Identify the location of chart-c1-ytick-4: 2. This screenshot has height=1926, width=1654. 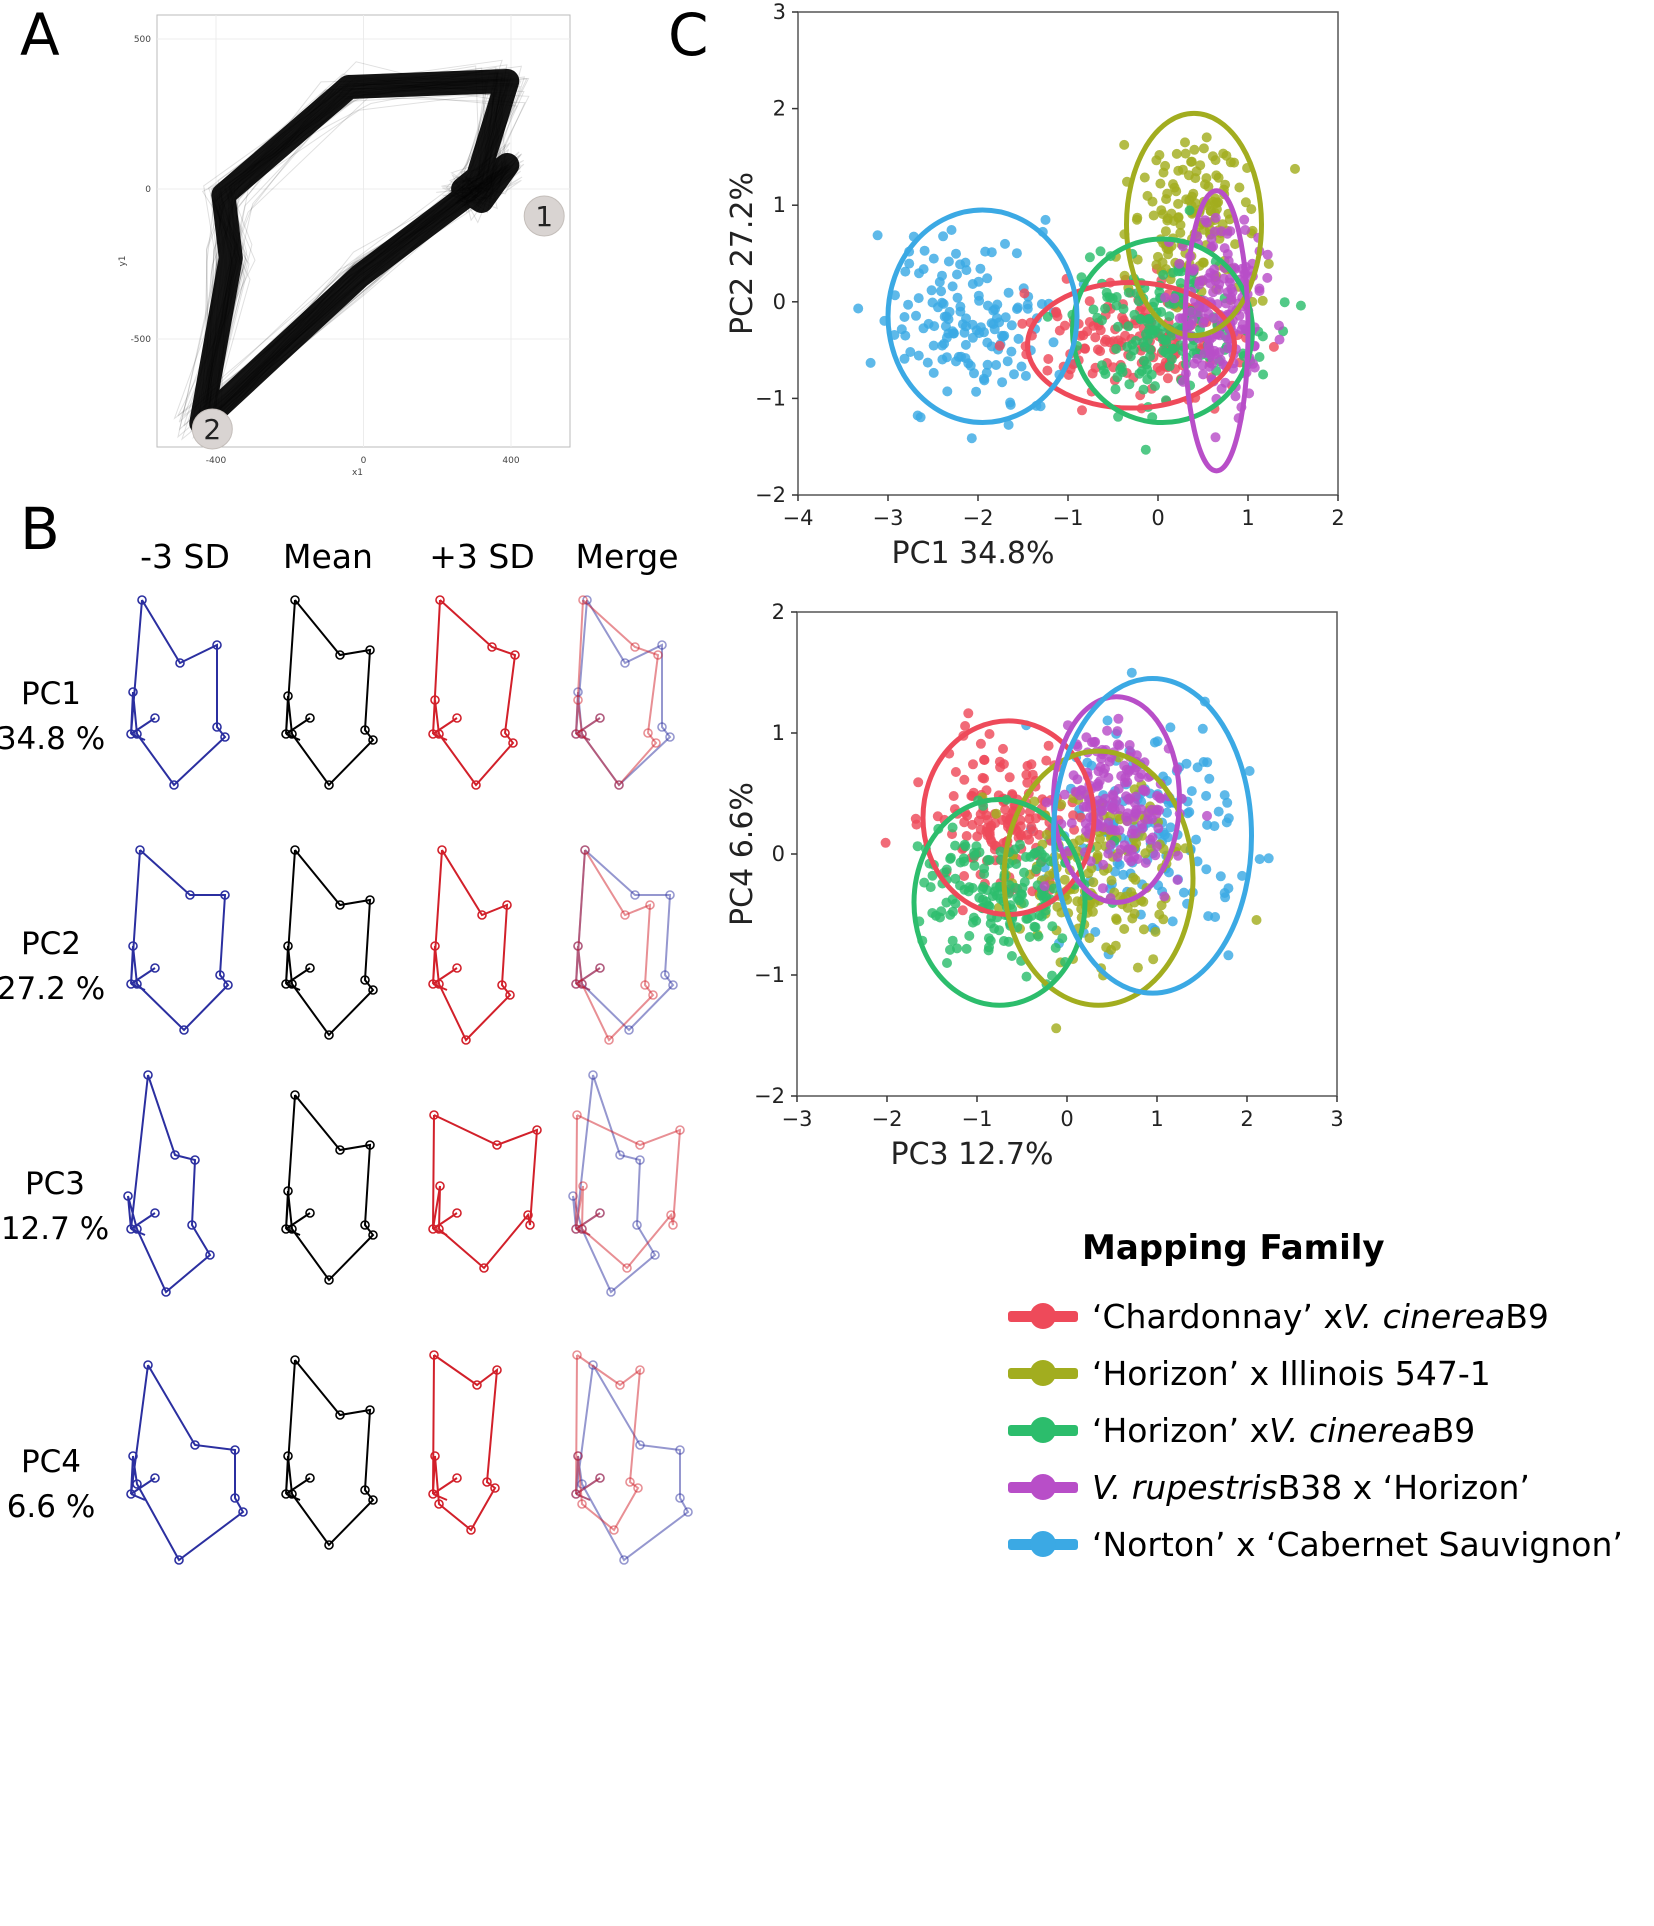
(779, 109).